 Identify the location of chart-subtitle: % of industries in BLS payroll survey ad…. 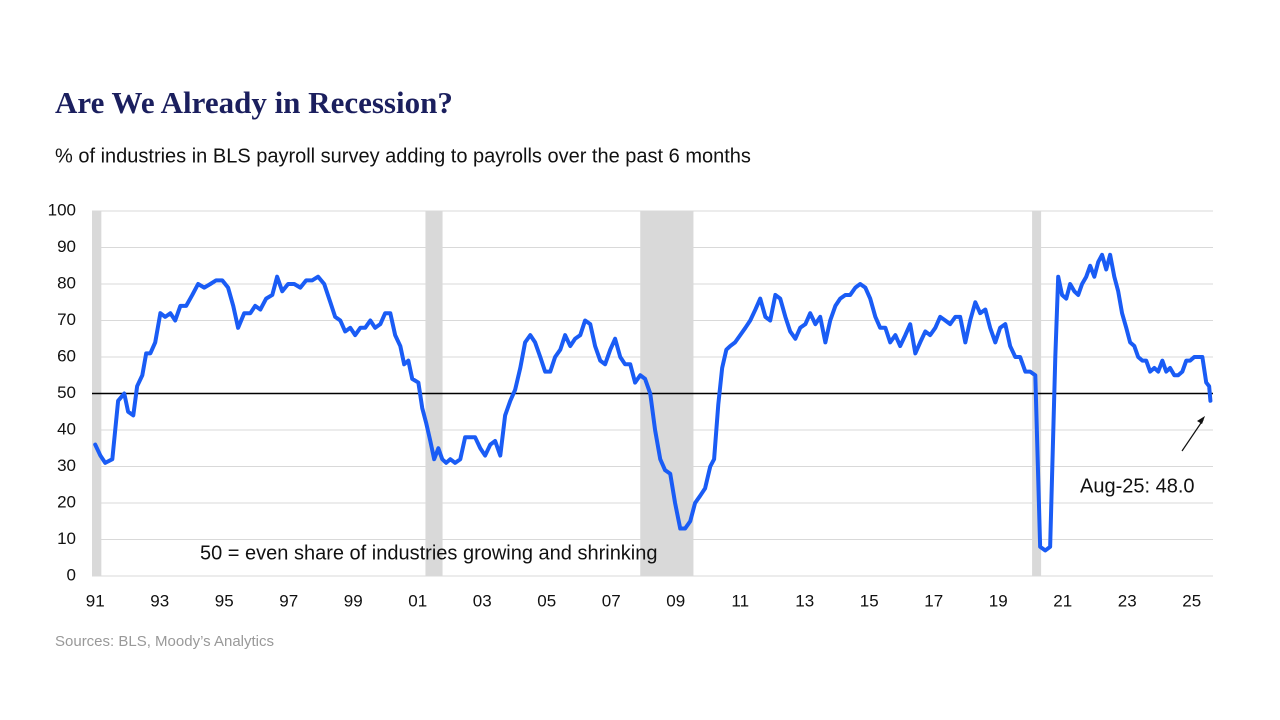
(403, 156).